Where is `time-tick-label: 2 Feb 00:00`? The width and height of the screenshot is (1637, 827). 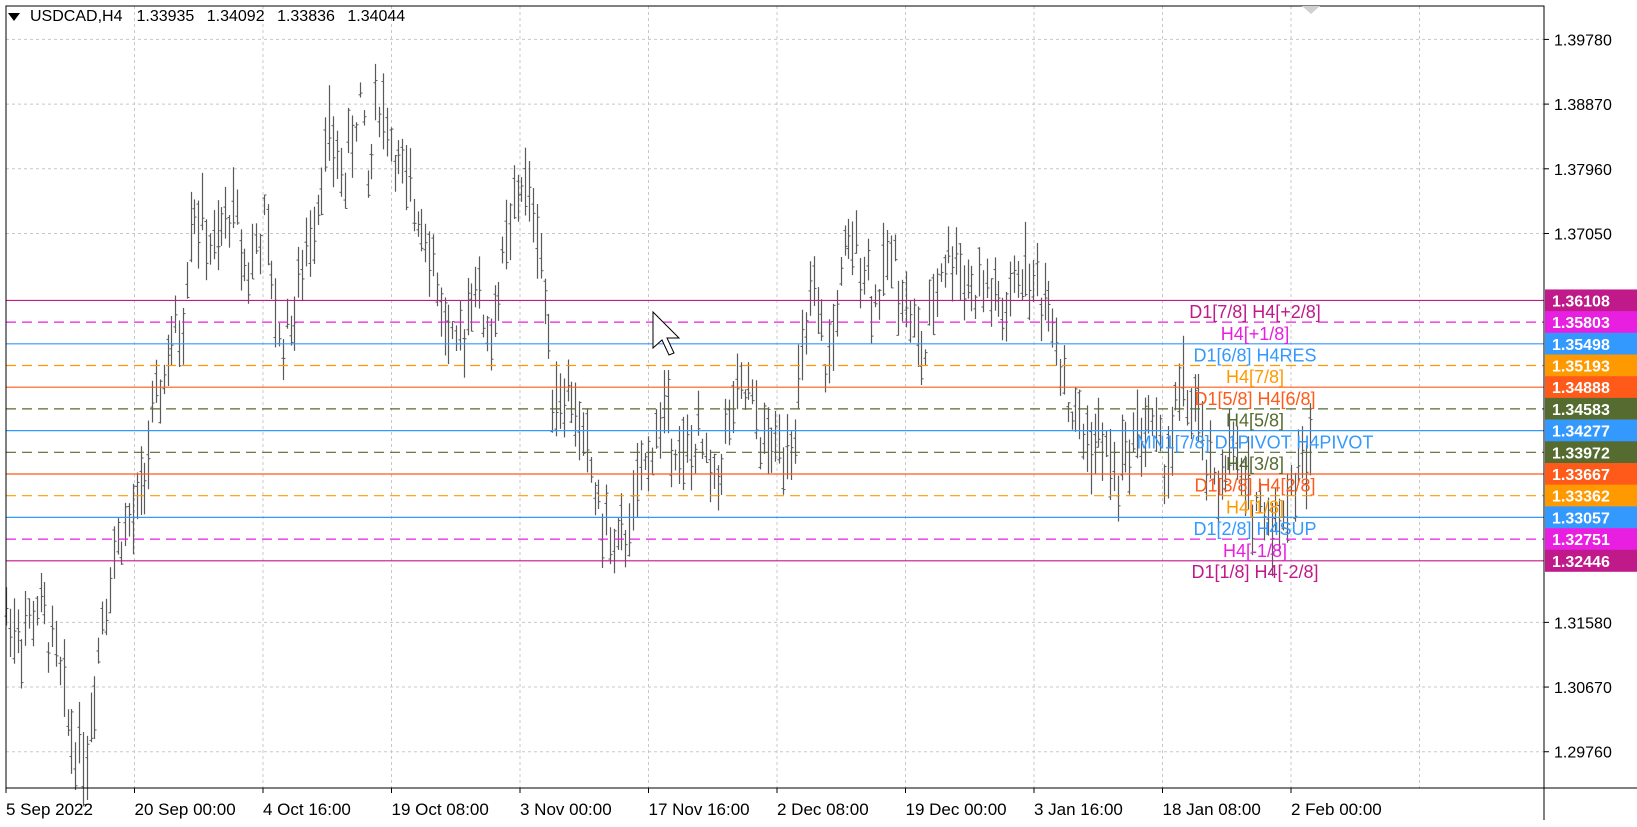 time-tick-label: 2 Feb 00:00 is located at coordinates (1336, 809).